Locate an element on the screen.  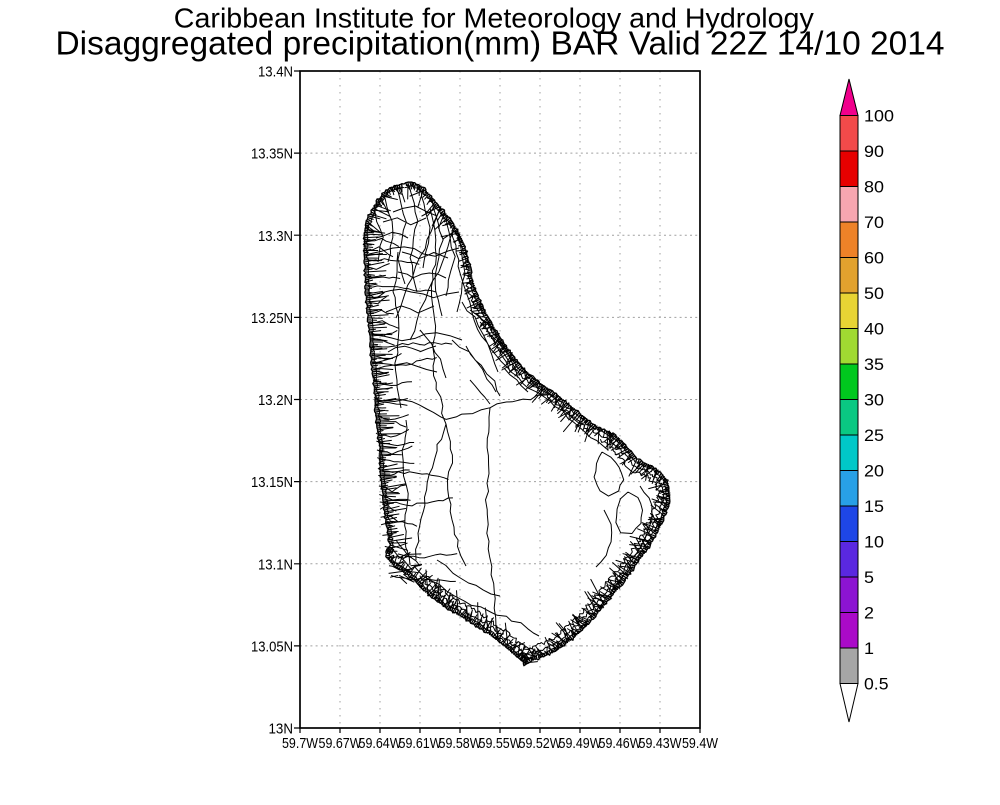
svg-text: 2 is located at coordinates (869, 614).